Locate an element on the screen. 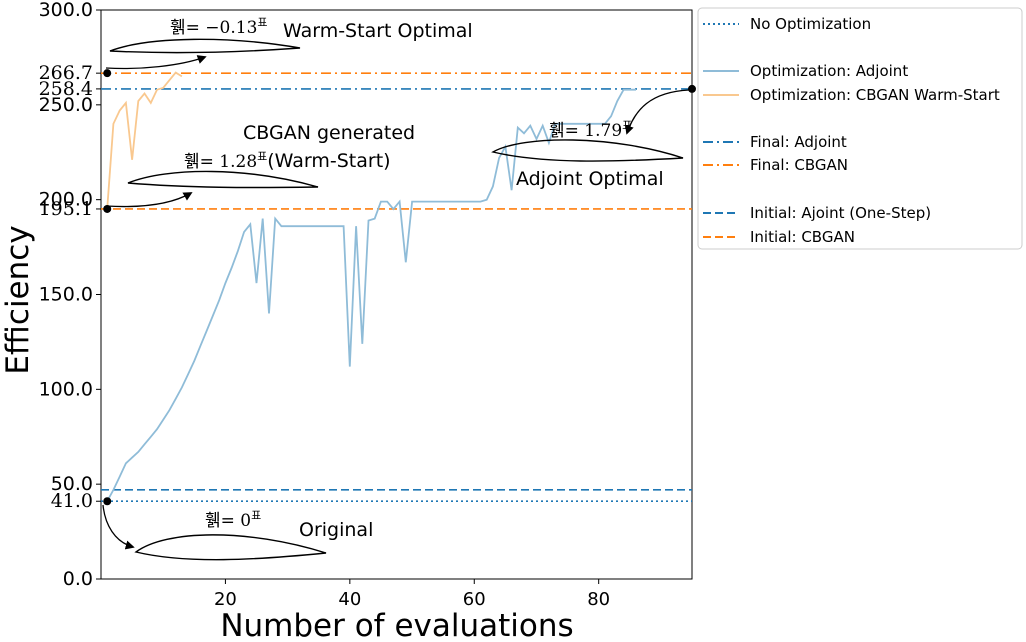  arrow-original is located at coordinates (118, 527).